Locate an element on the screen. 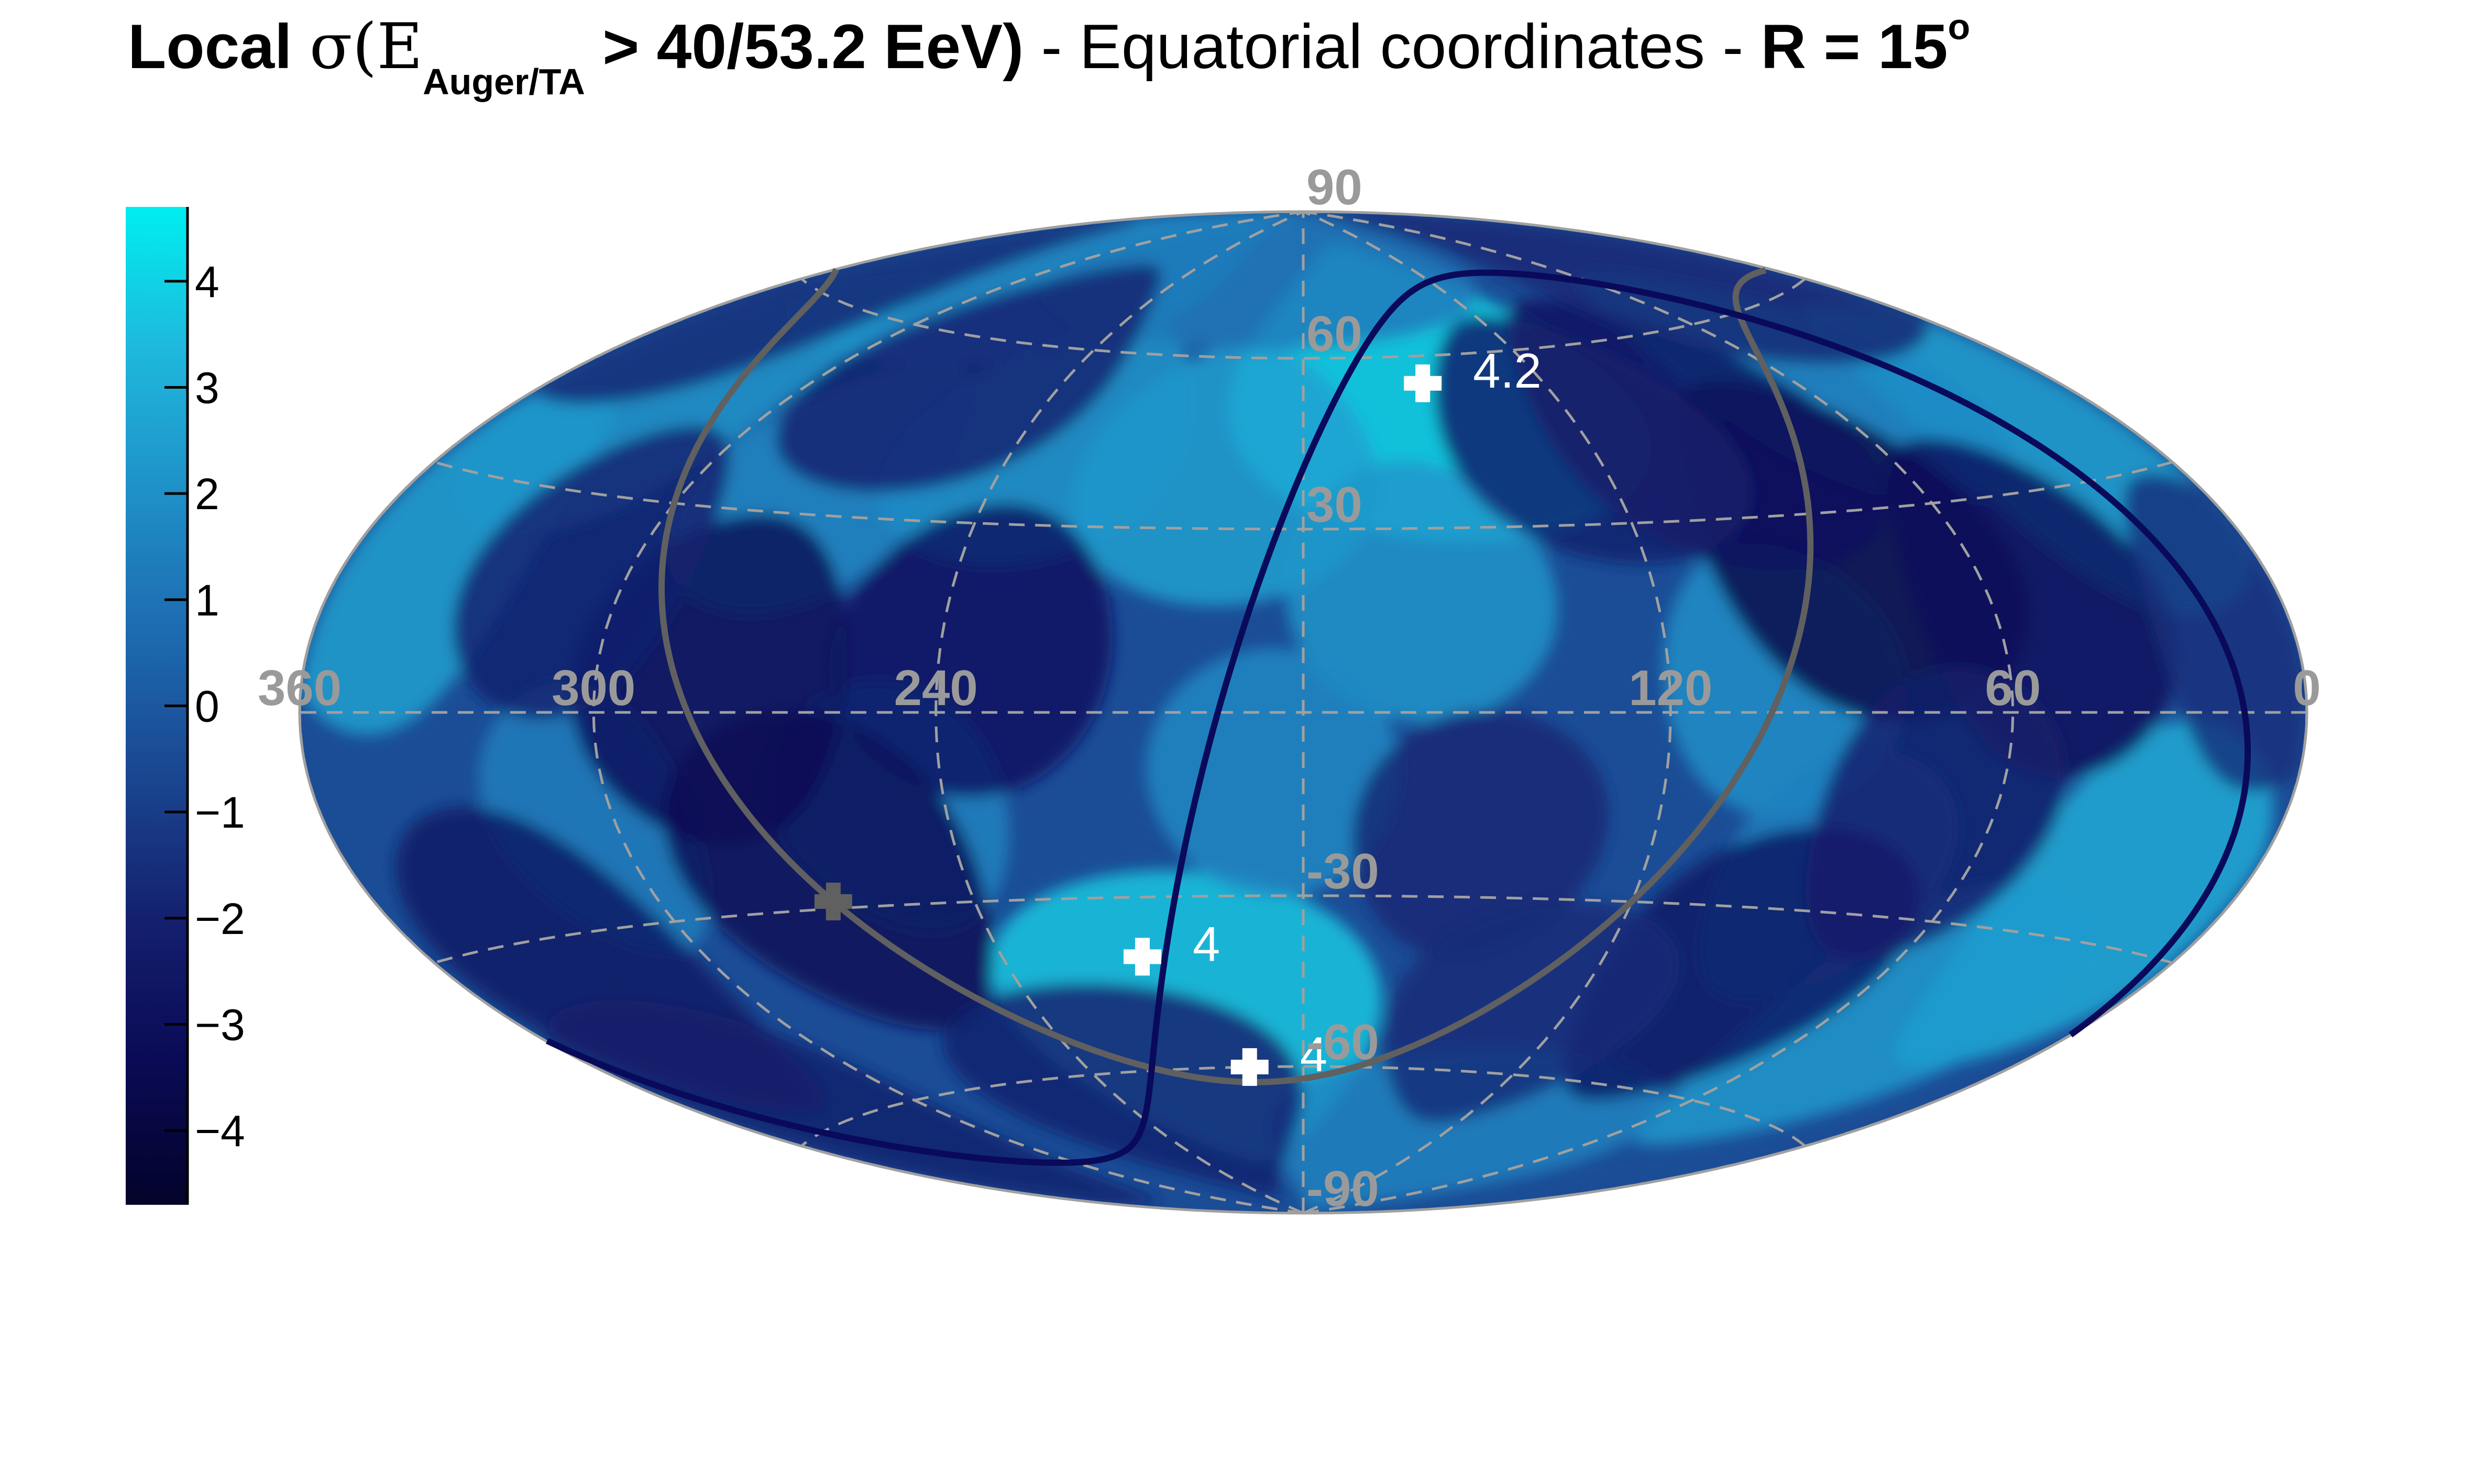  dec-tick-label: 60 is located at coordinates (1334, 334).